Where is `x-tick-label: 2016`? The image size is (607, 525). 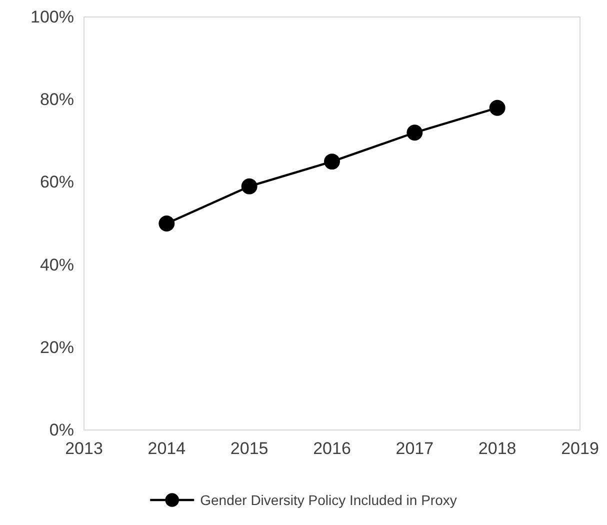
x-tick-label: 2016 is located at coordinates (332, 448).